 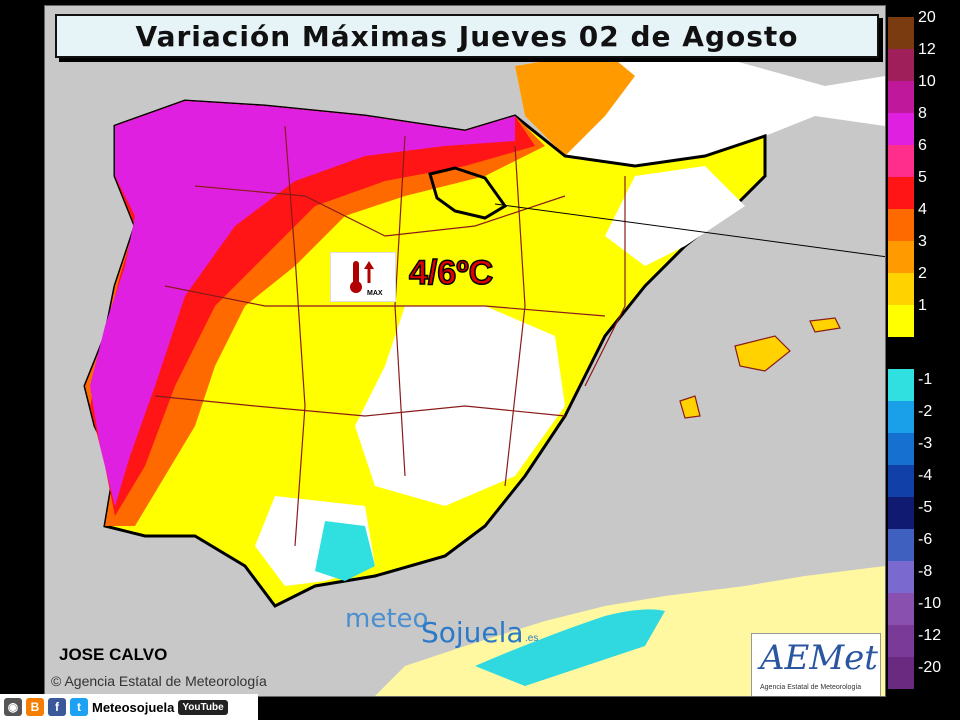 I want to click on brand-meteo: meteo, so click(x=387, y=619).